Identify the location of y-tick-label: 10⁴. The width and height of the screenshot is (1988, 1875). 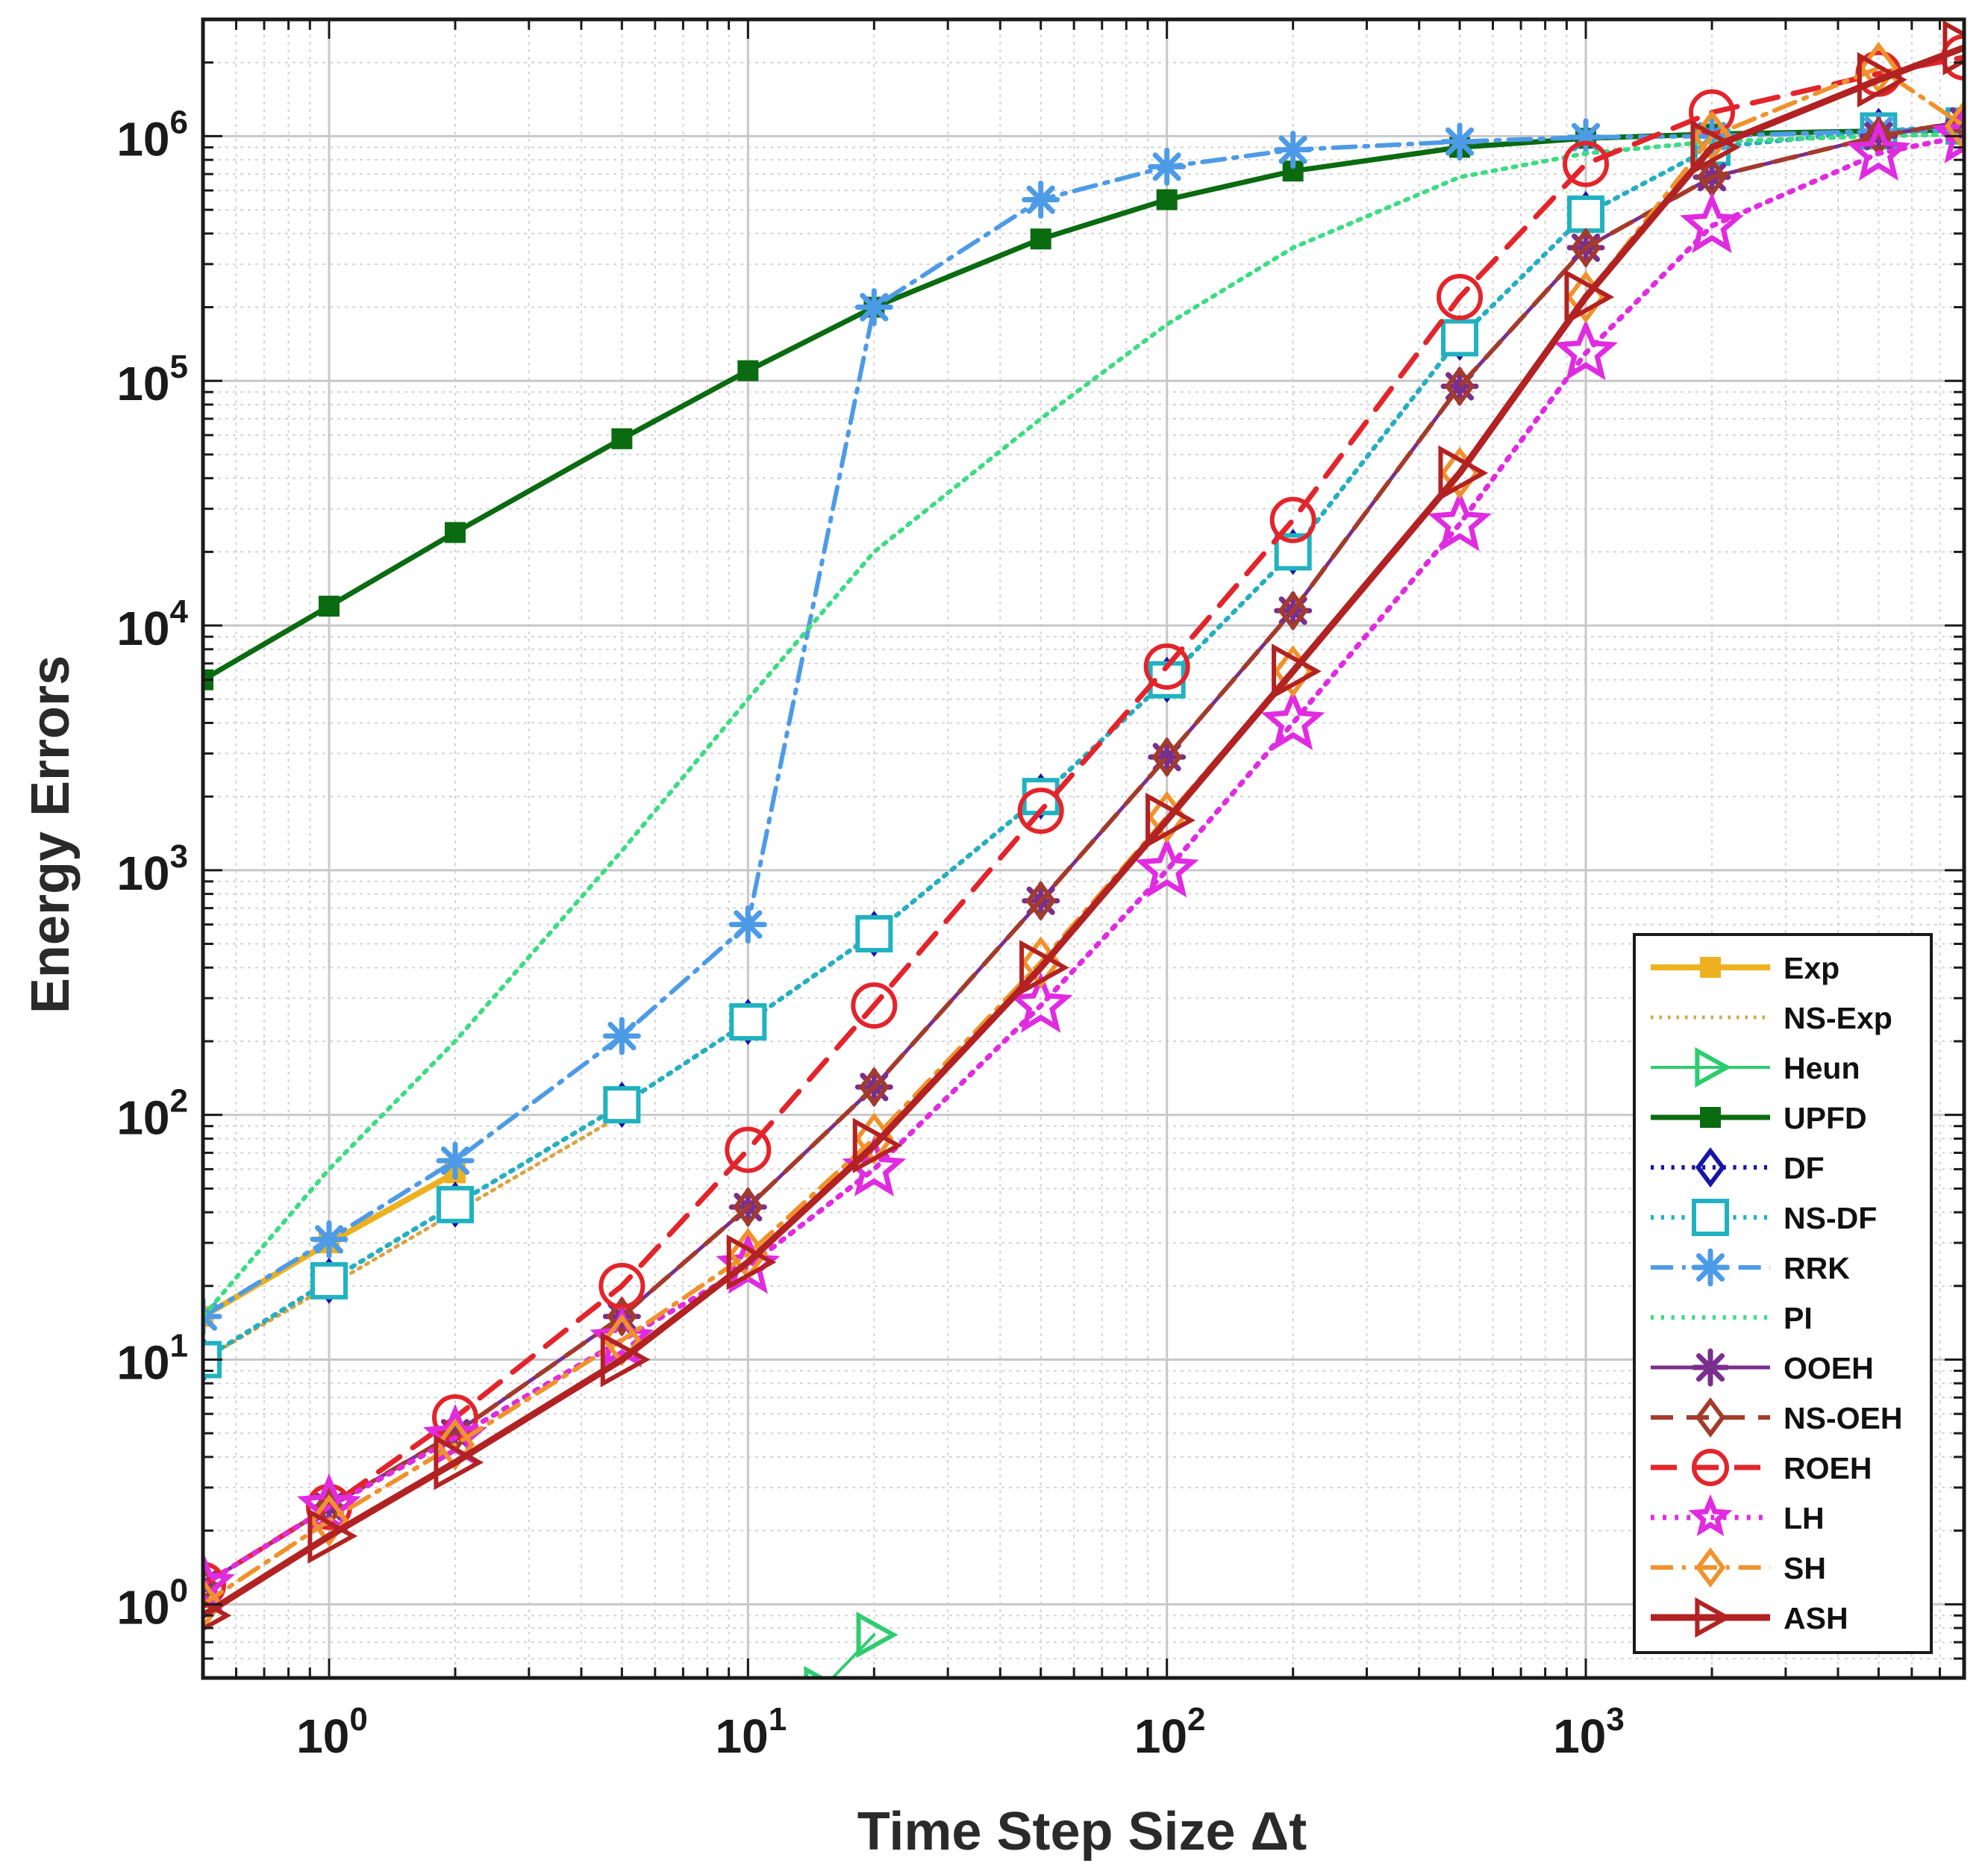
(152, 624).